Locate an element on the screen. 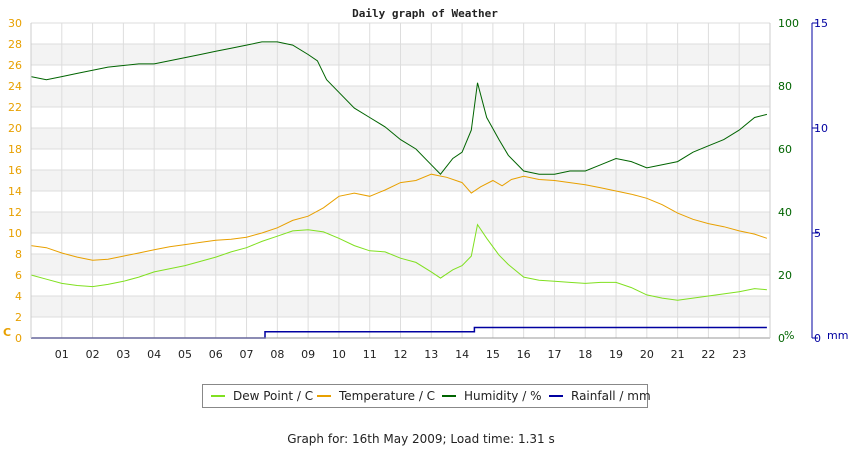 The height and width of the screenshot is (450, 850). legend-label: Humidity / % is located at coordinates (503, 396).